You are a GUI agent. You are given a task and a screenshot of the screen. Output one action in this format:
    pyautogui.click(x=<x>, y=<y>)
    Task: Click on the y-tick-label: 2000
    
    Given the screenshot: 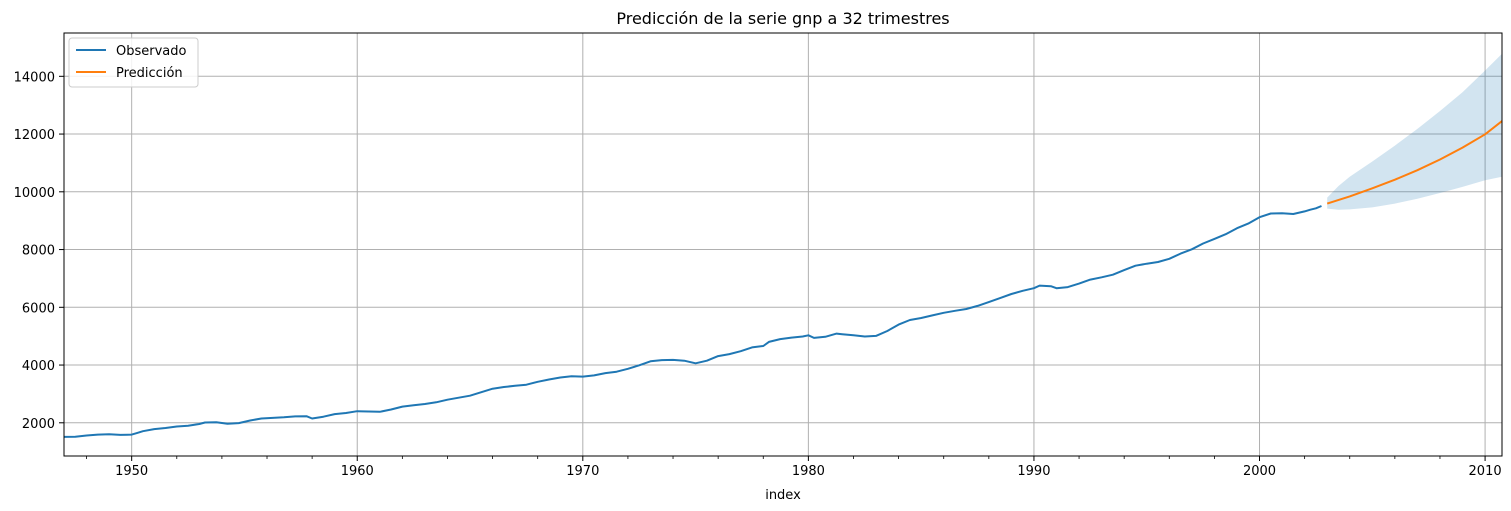 What is the action you would take?
    pyautogui.click(x=38, y=424)
    